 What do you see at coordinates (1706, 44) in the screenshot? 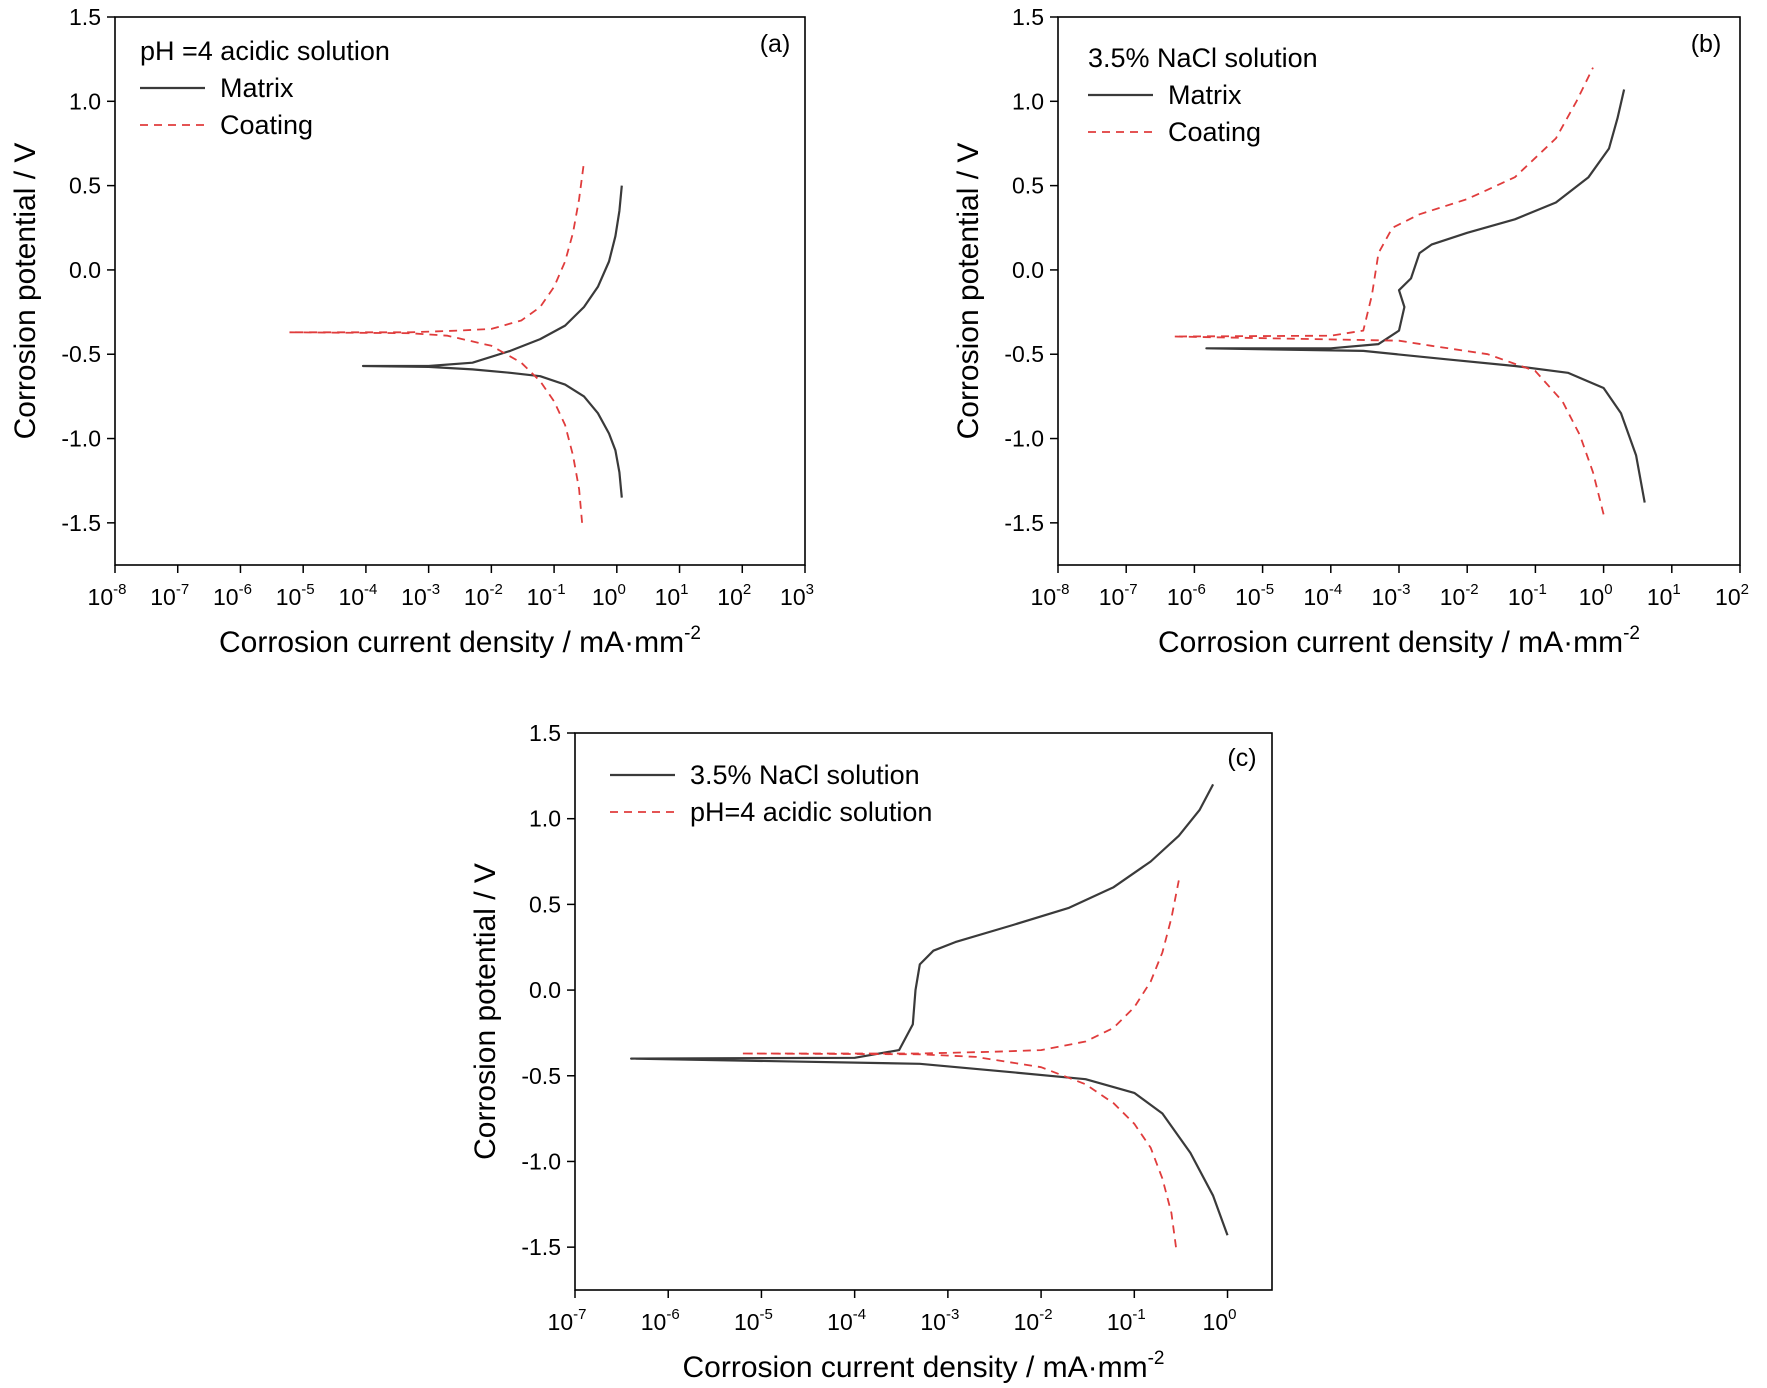
I see `panel-label: (b)` at bounding box center [1706, 44].